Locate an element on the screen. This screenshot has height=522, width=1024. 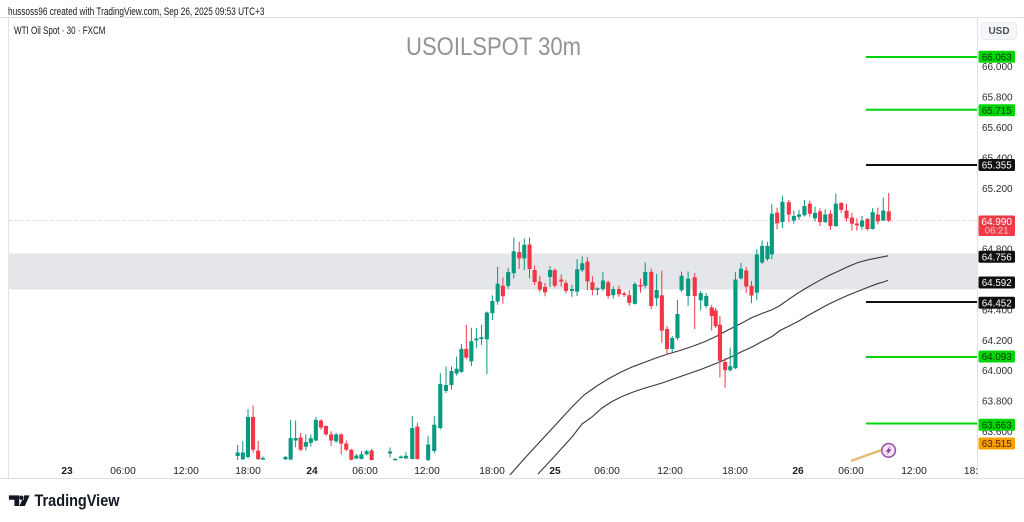
svg-text: USOILSPOT 30m is located at coordinates (493, 47).